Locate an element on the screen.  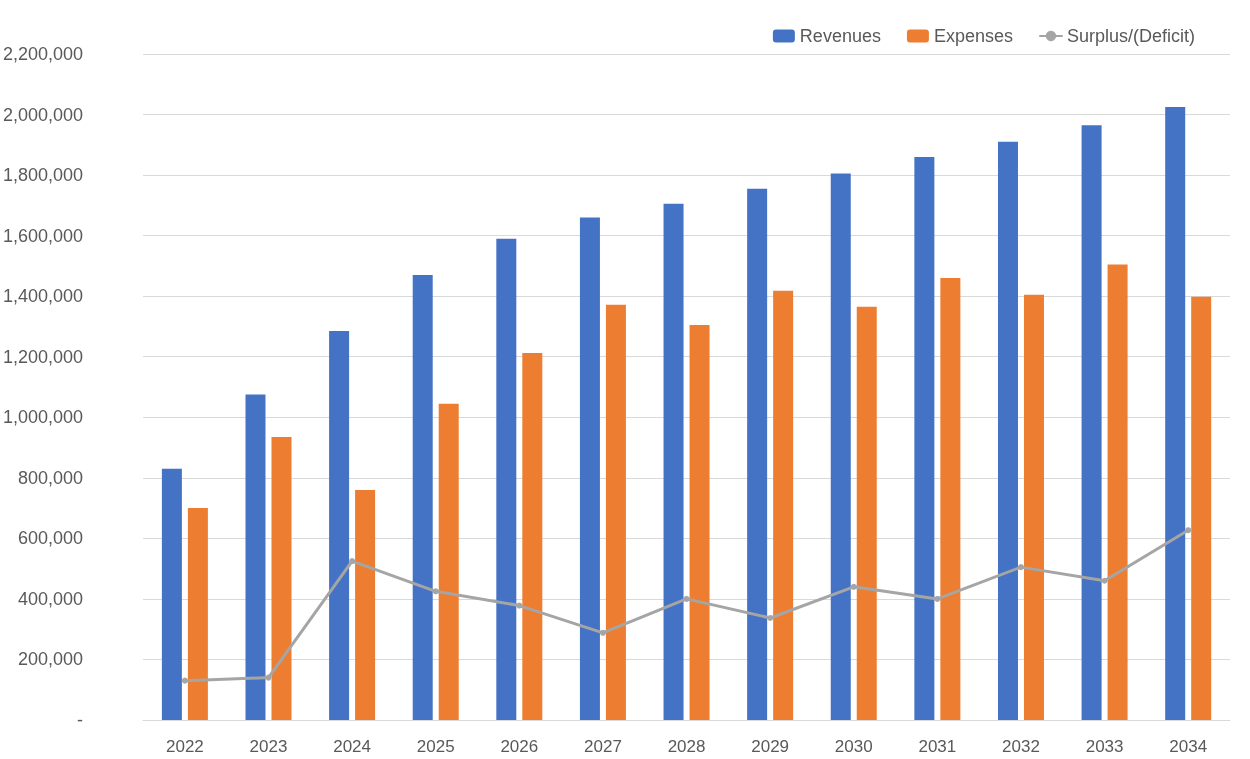
y-tick-label: 2,200,000 is located at coordinates (43, 54).